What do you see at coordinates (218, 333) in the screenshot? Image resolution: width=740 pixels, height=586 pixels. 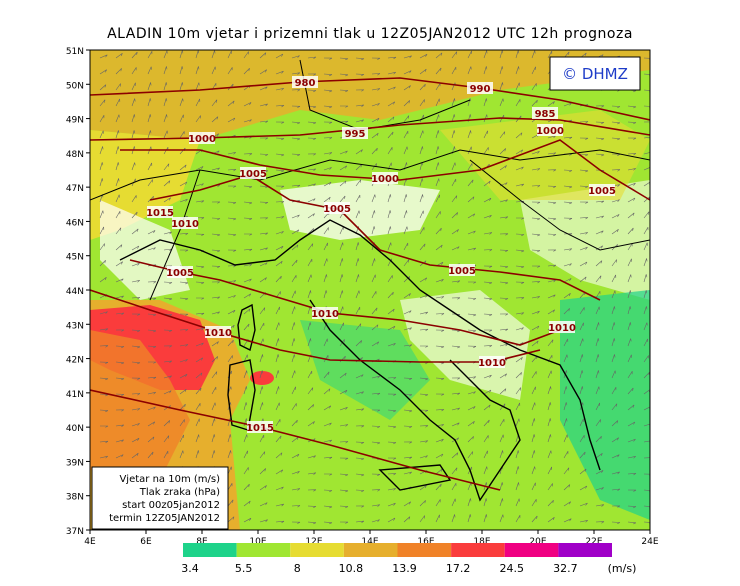 I see `isobar-label: 1010` at bounding box center [218, 333].